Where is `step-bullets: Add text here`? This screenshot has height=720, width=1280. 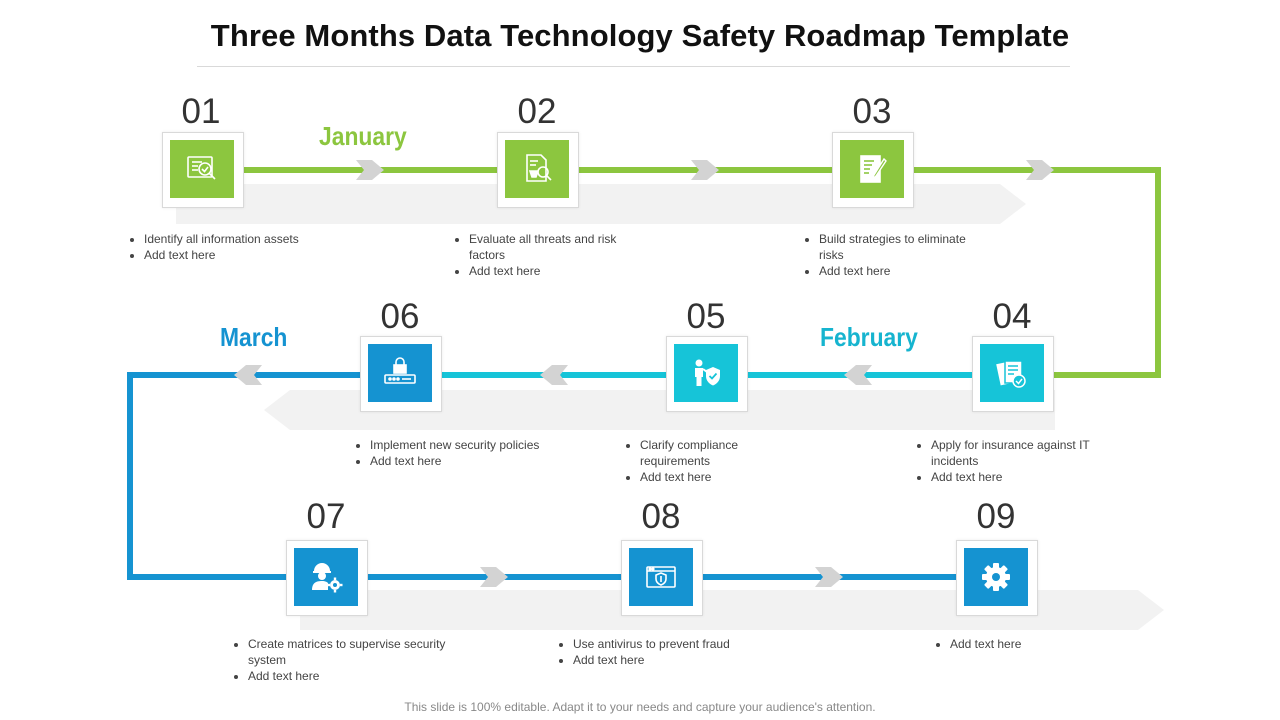
step-bullets: Add text here is located at coordinates (1021, 644).